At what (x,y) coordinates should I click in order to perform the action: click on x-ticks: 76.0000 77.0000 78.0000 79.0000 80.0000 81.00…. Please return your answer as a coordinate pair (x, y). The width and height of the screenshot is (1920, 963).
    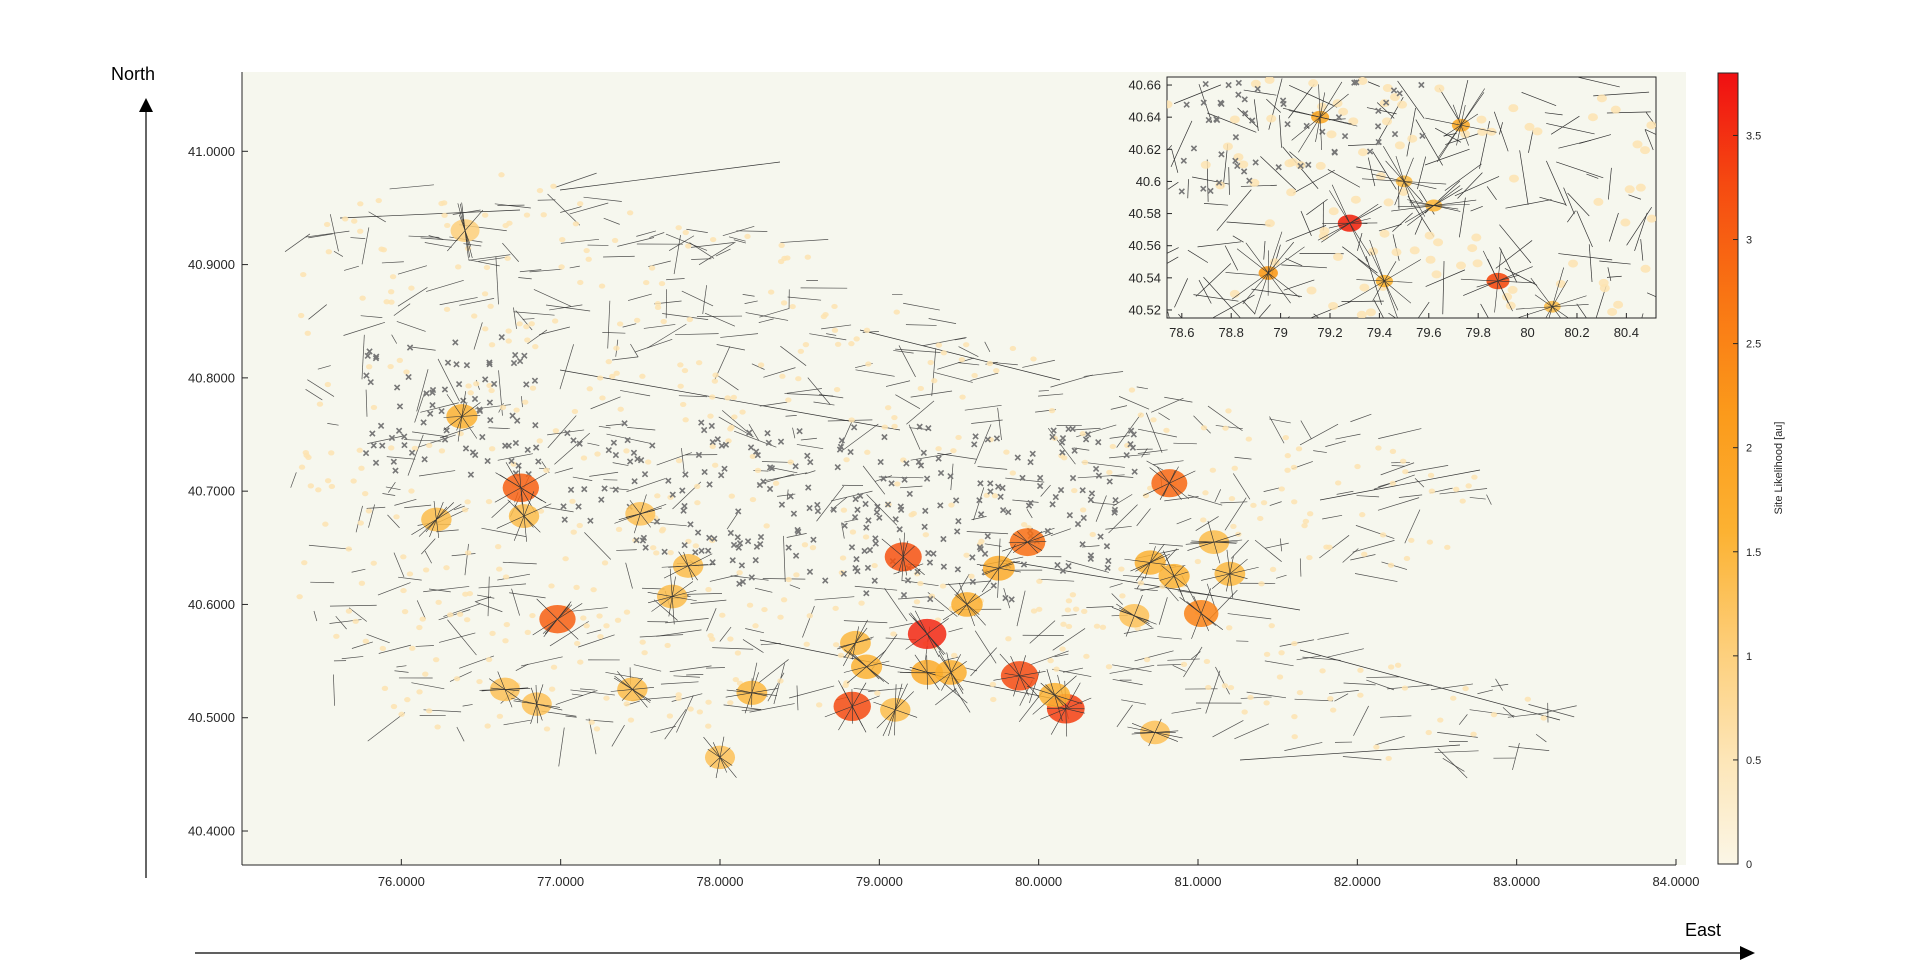
    Looking at the image, I should click on (1039, 874).